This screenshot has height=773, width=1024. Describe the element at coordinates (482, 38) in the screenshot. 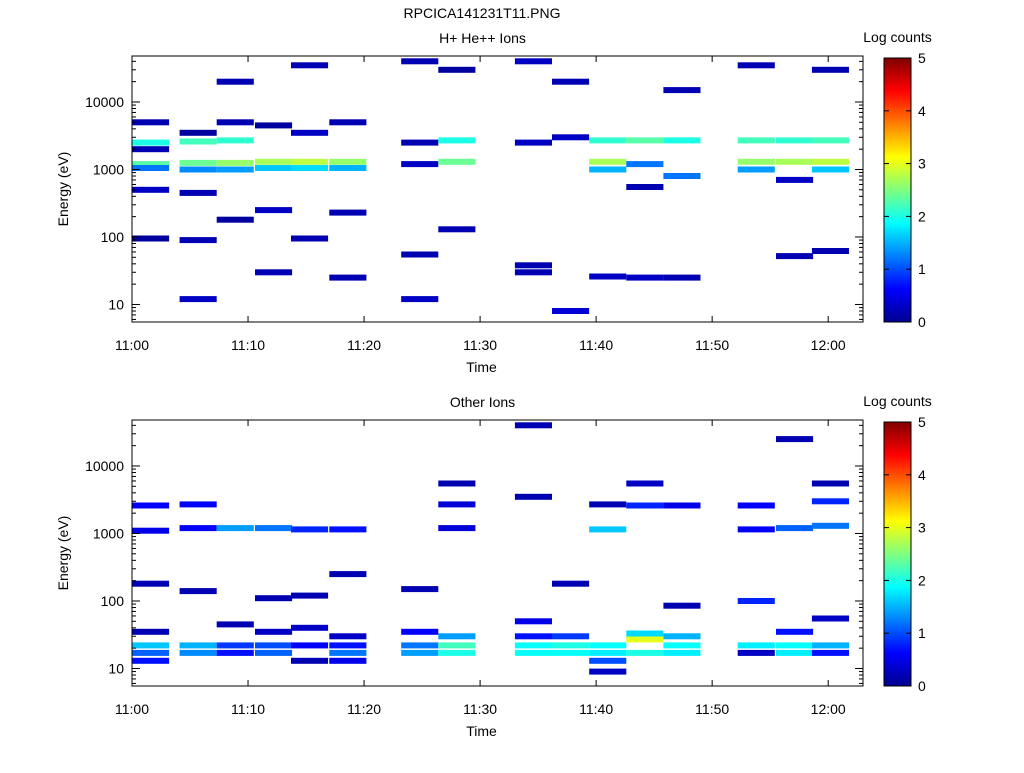

I see `panel-title: H+ He++ Ions` at that location.